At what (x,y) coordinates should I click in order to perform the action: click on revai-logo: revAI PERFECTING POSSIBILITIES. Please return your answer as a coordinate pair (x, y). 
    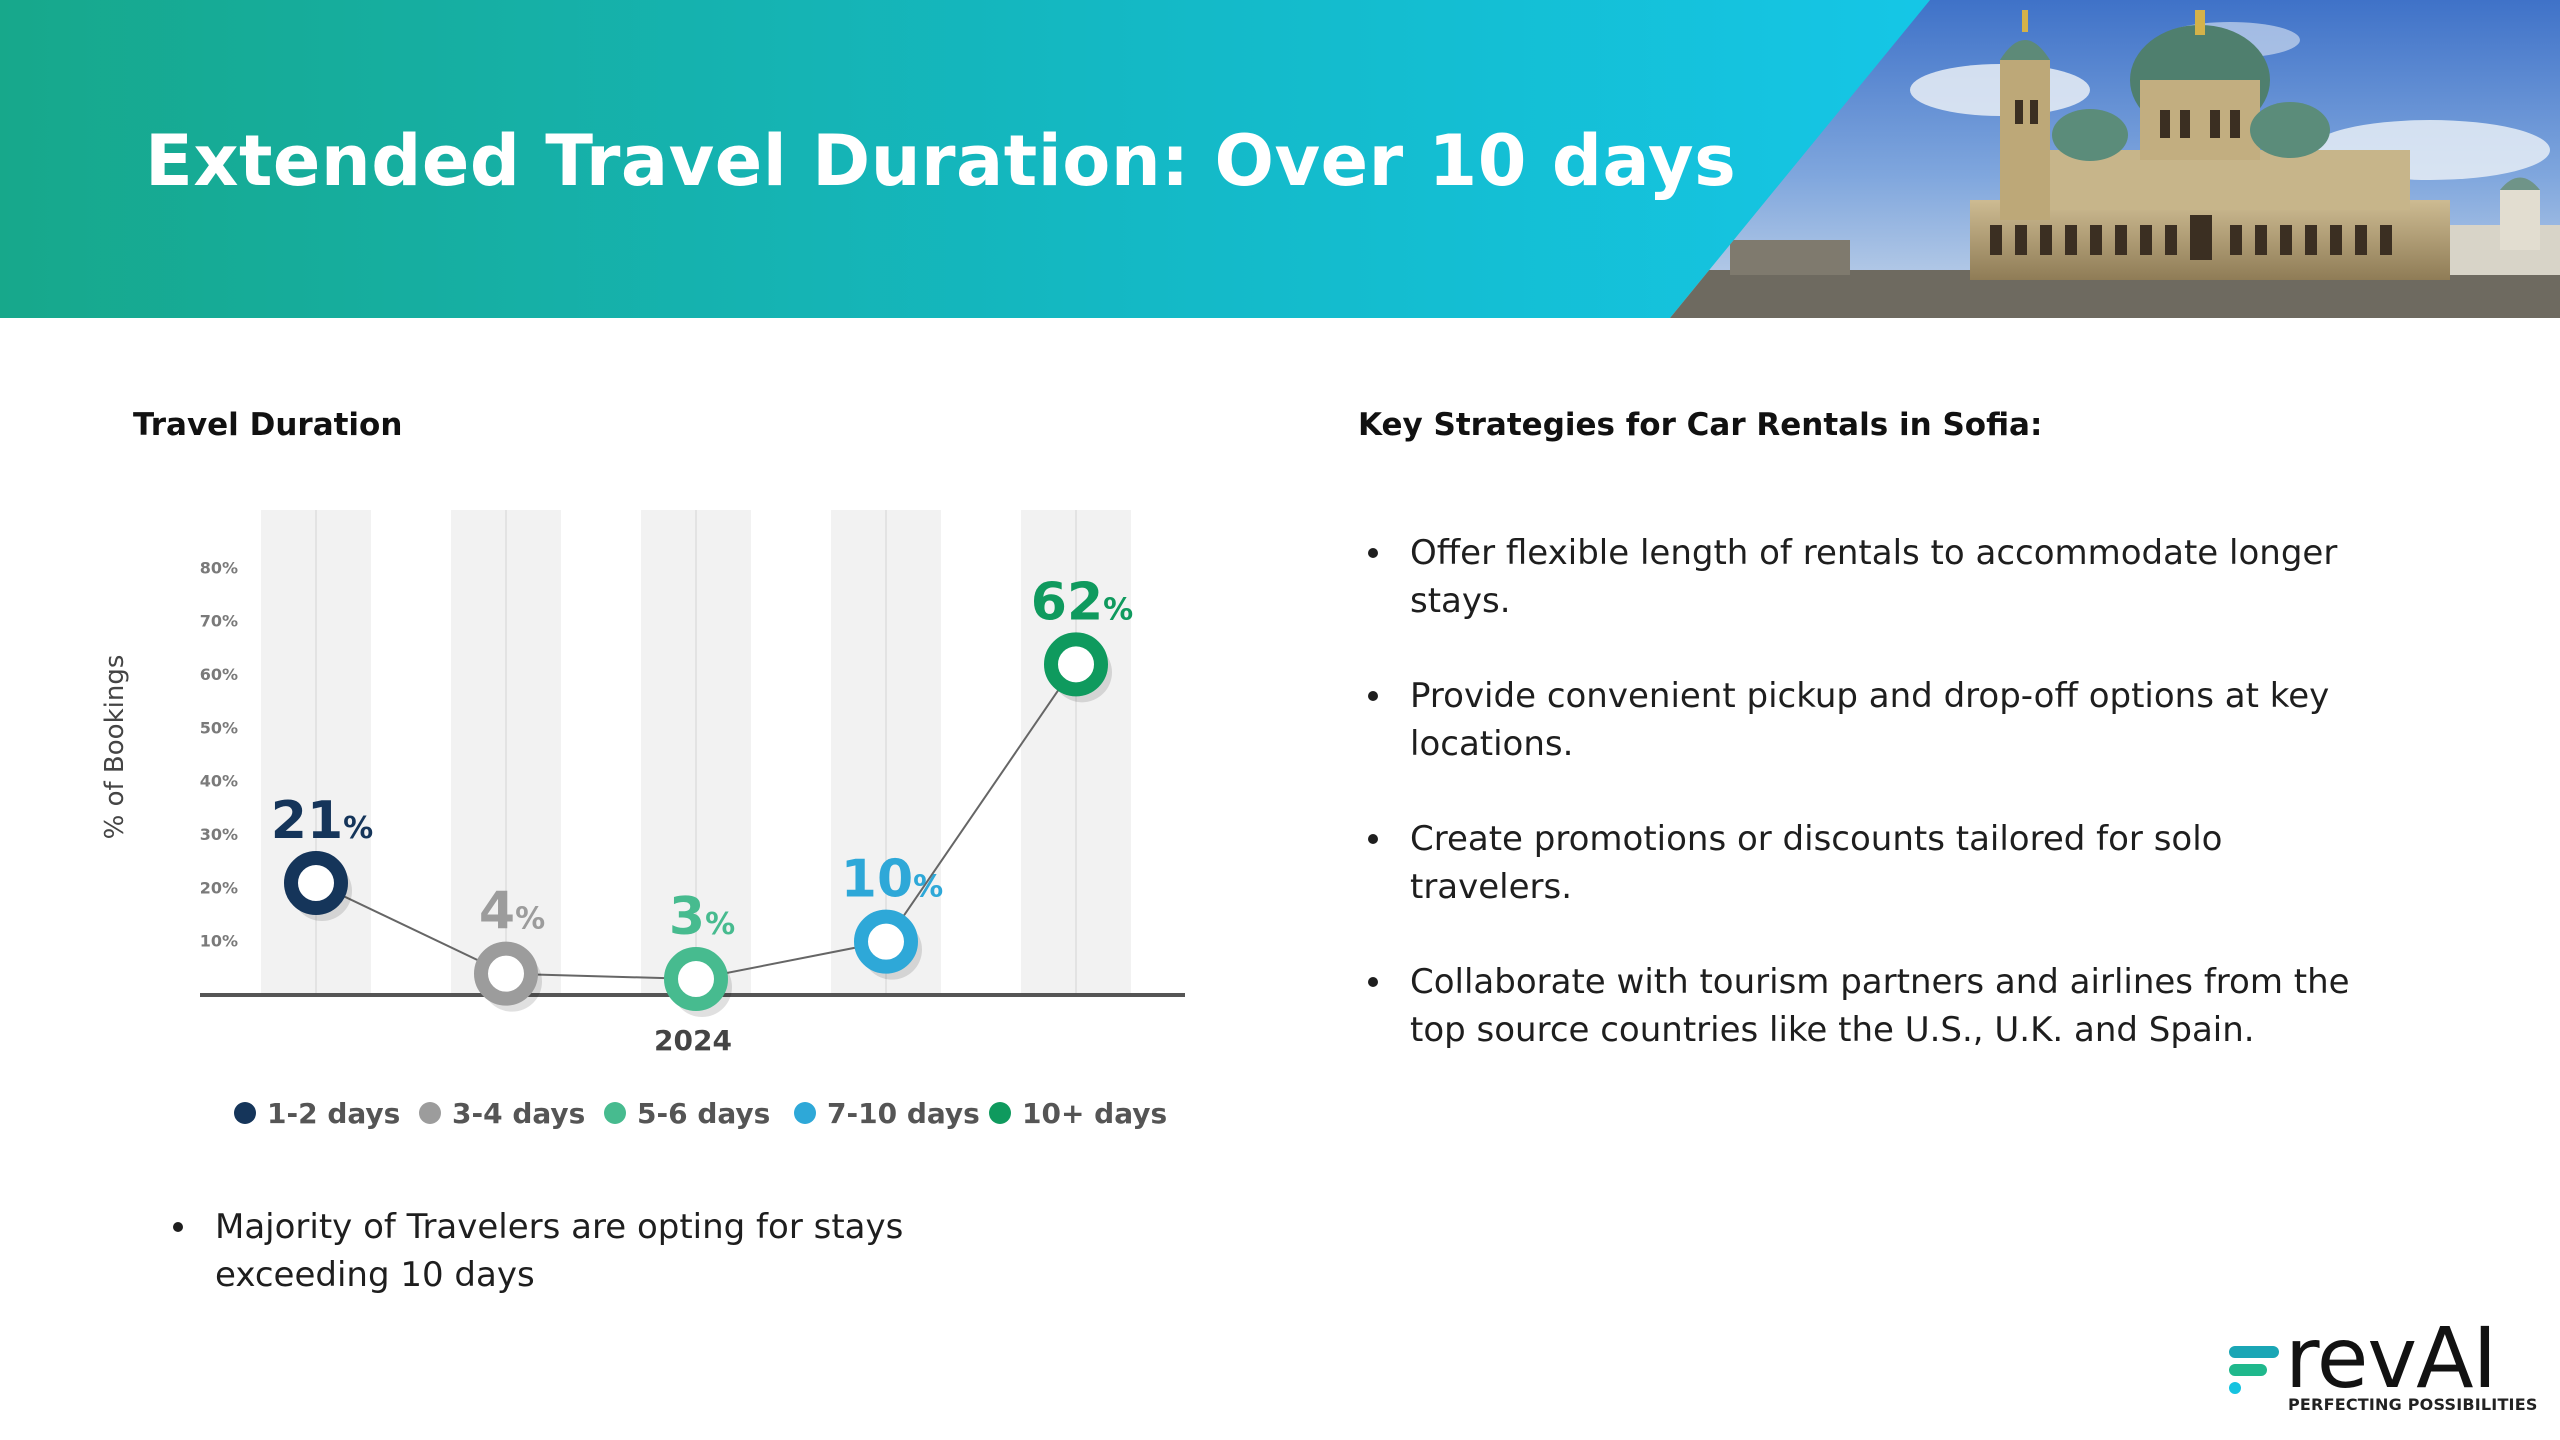
    Looking at the image, I should click on (2378, 1364).